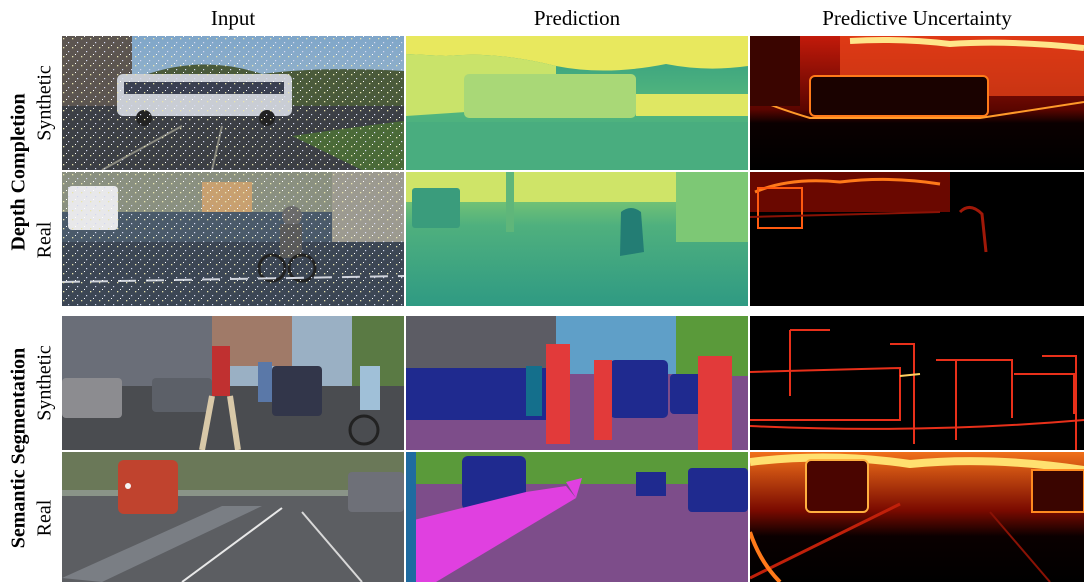 The width and height of the screenshot is (1085, 583). What do you see at coordinates (917, 517) in the screenshot?
I see `panel-seg-real-uncertainty` at bounding box center [917, 517].